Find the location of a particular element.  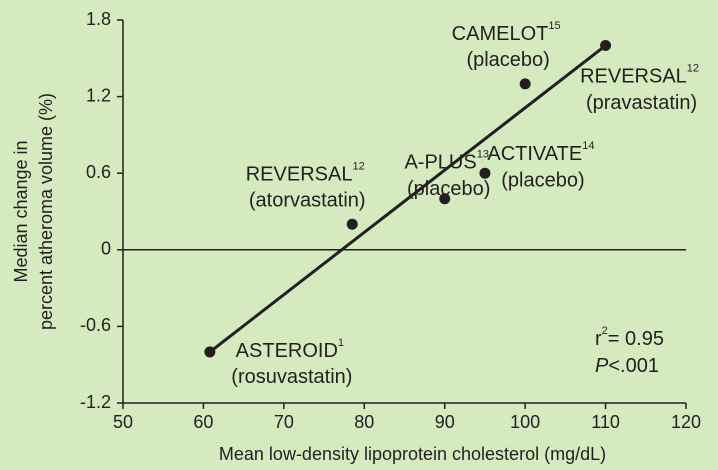

x-tick-label: 110 is located at coordinates (605, 422).